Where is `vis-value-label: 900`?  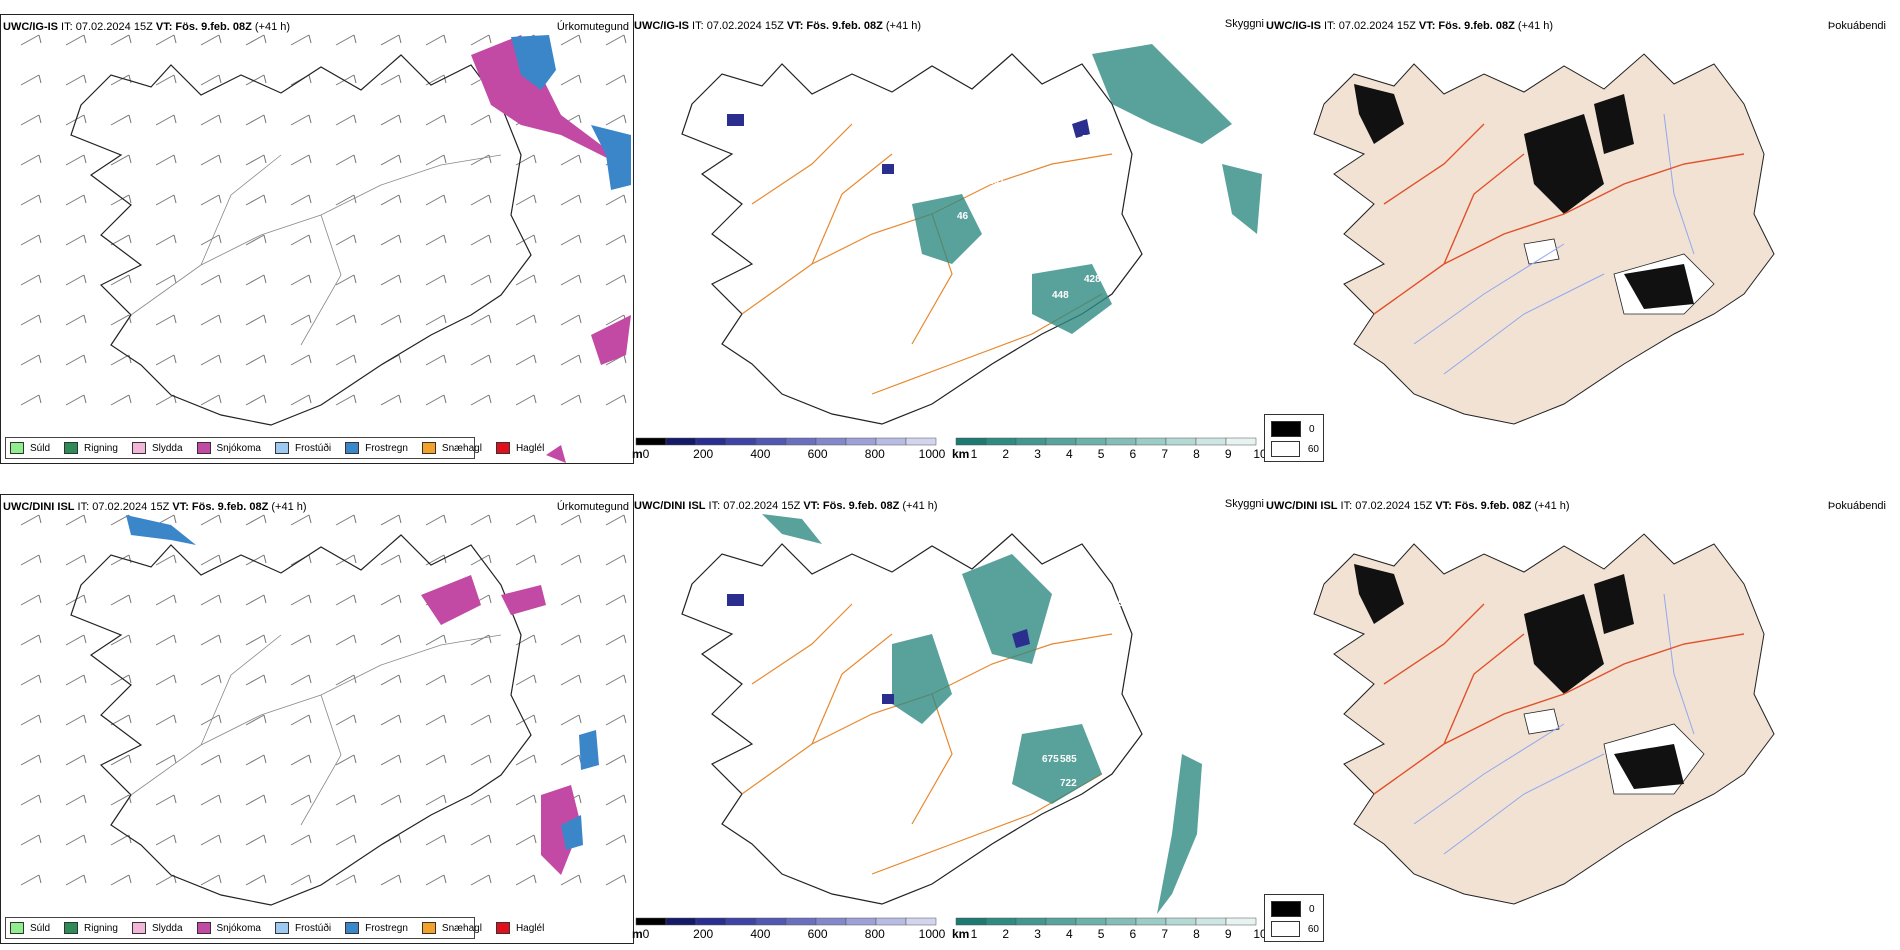 vis-value-label: 900 is located at coordinates (1032, 219).